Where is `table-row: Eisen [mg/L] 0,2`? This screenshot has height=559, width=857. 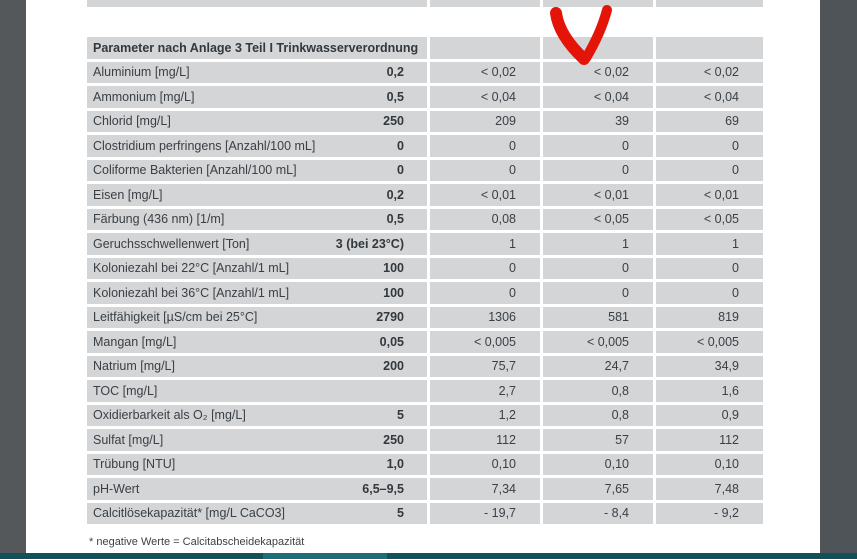 table-row: Eisen [mg/L] 0,2 is located at coordinates (257, 195).